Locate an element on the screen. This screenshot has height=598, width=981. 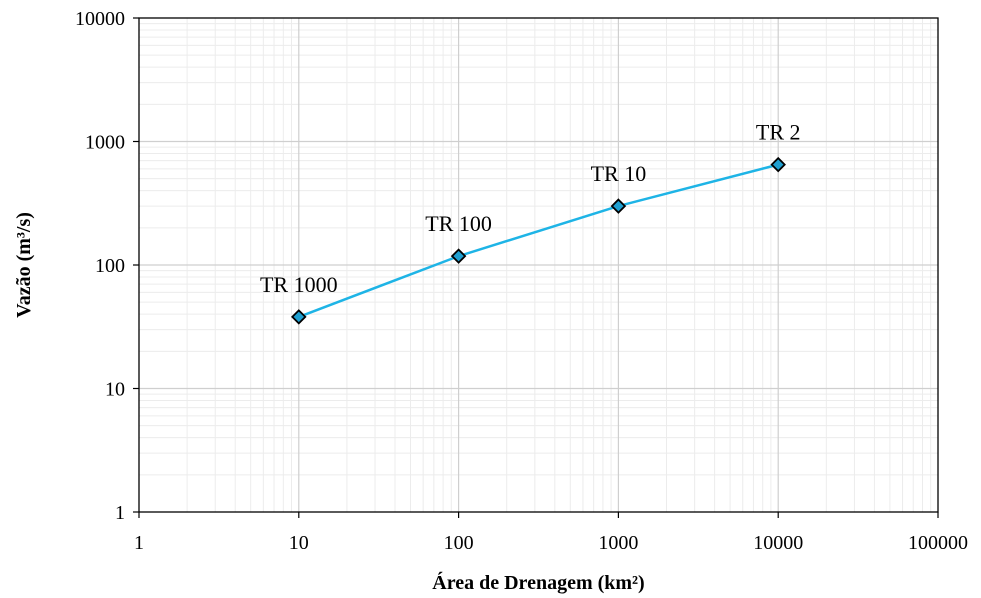
x-tick-label: 1 is located at coordinates (139, 543).